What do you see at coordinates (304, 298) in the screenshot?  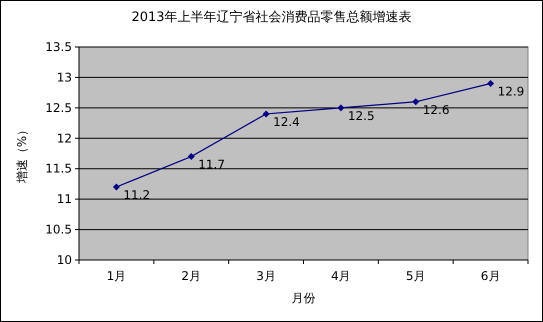 I see `x-axis-title: 月份` at bounding box center [304, 298].